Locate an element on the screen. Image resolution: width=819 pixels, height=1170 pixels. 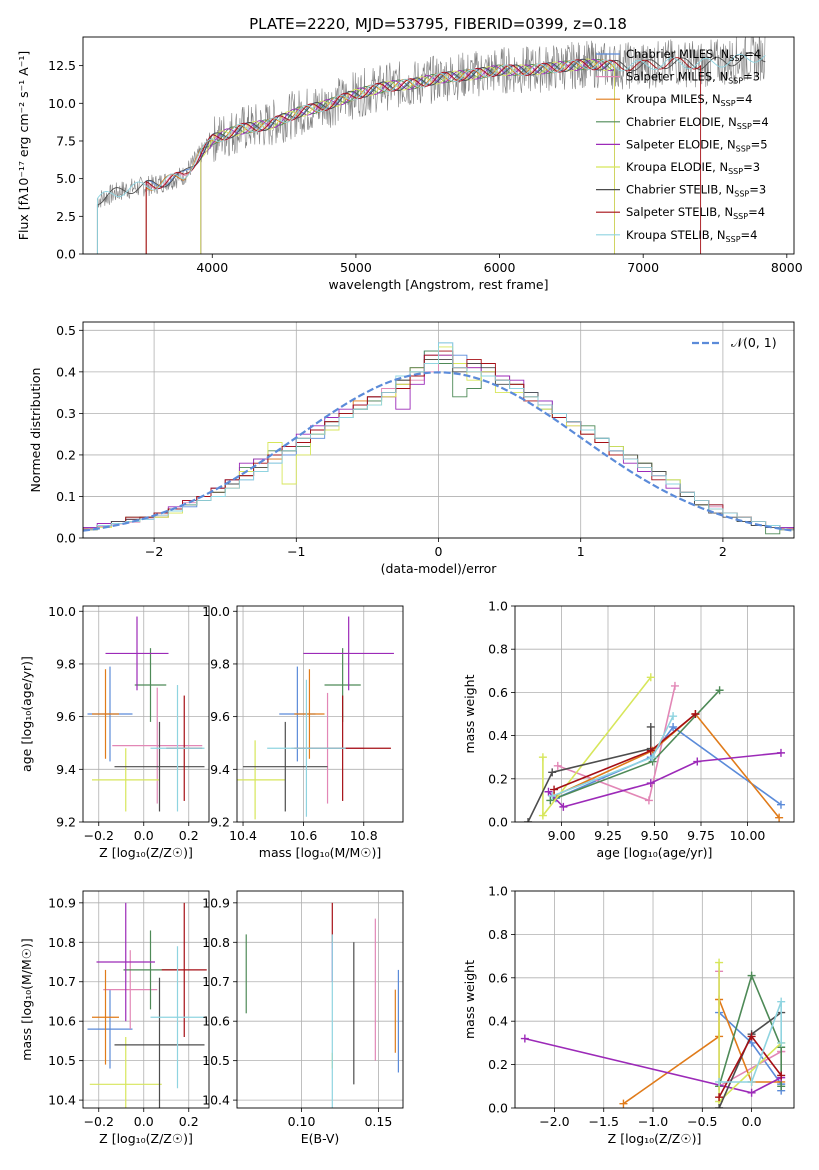
x-tick-label: 9.00 is located at coordinates (562, 835).